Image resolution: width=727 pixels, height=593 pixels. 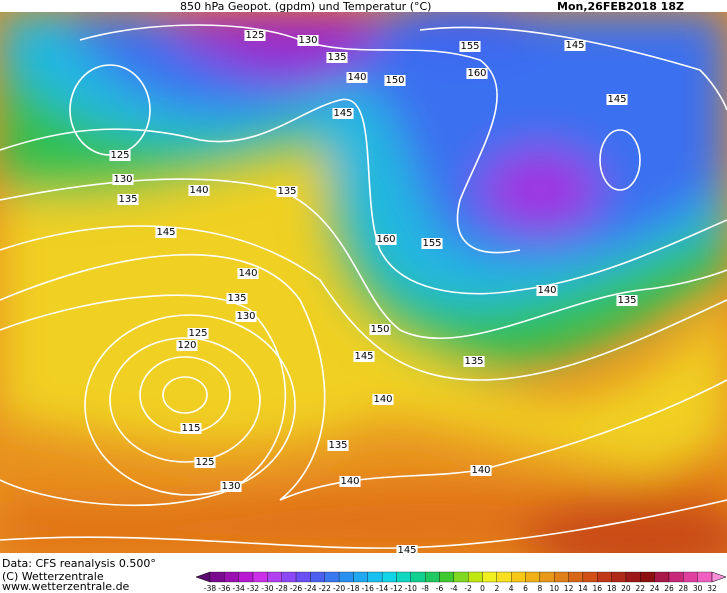 What do you see at coordinates (712, 588) in the screenshot?
I see `colorbar-label: 32` at bounding box center [712, 588].